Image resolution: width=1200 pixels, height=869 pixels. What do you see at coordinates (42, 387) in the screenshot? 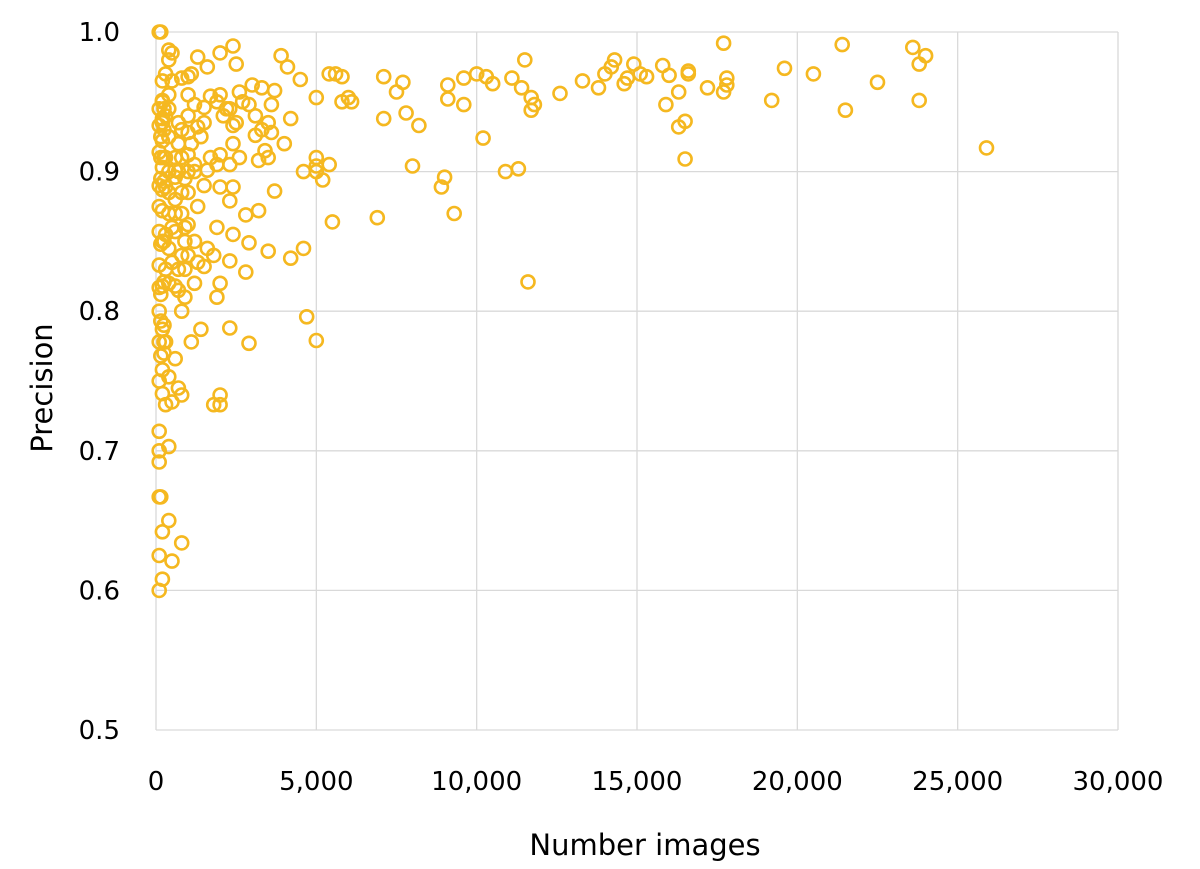
I see `y-axis-title: Precision` at bounding box center [42, 387].